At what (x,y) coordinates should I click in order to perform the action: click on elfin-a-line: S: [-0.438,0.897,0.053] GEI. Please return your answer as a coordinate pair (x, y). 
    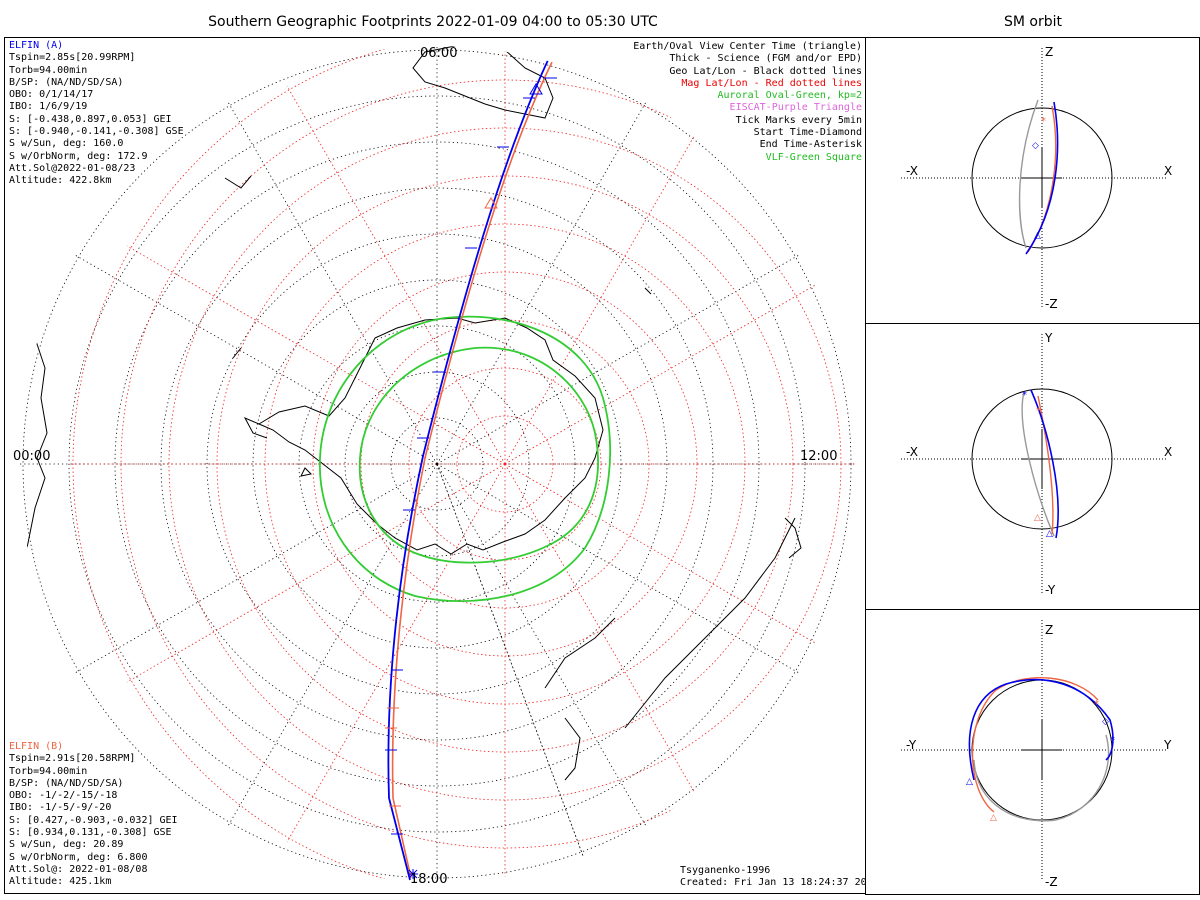
    Looking at the image, I should click on (90, 119).